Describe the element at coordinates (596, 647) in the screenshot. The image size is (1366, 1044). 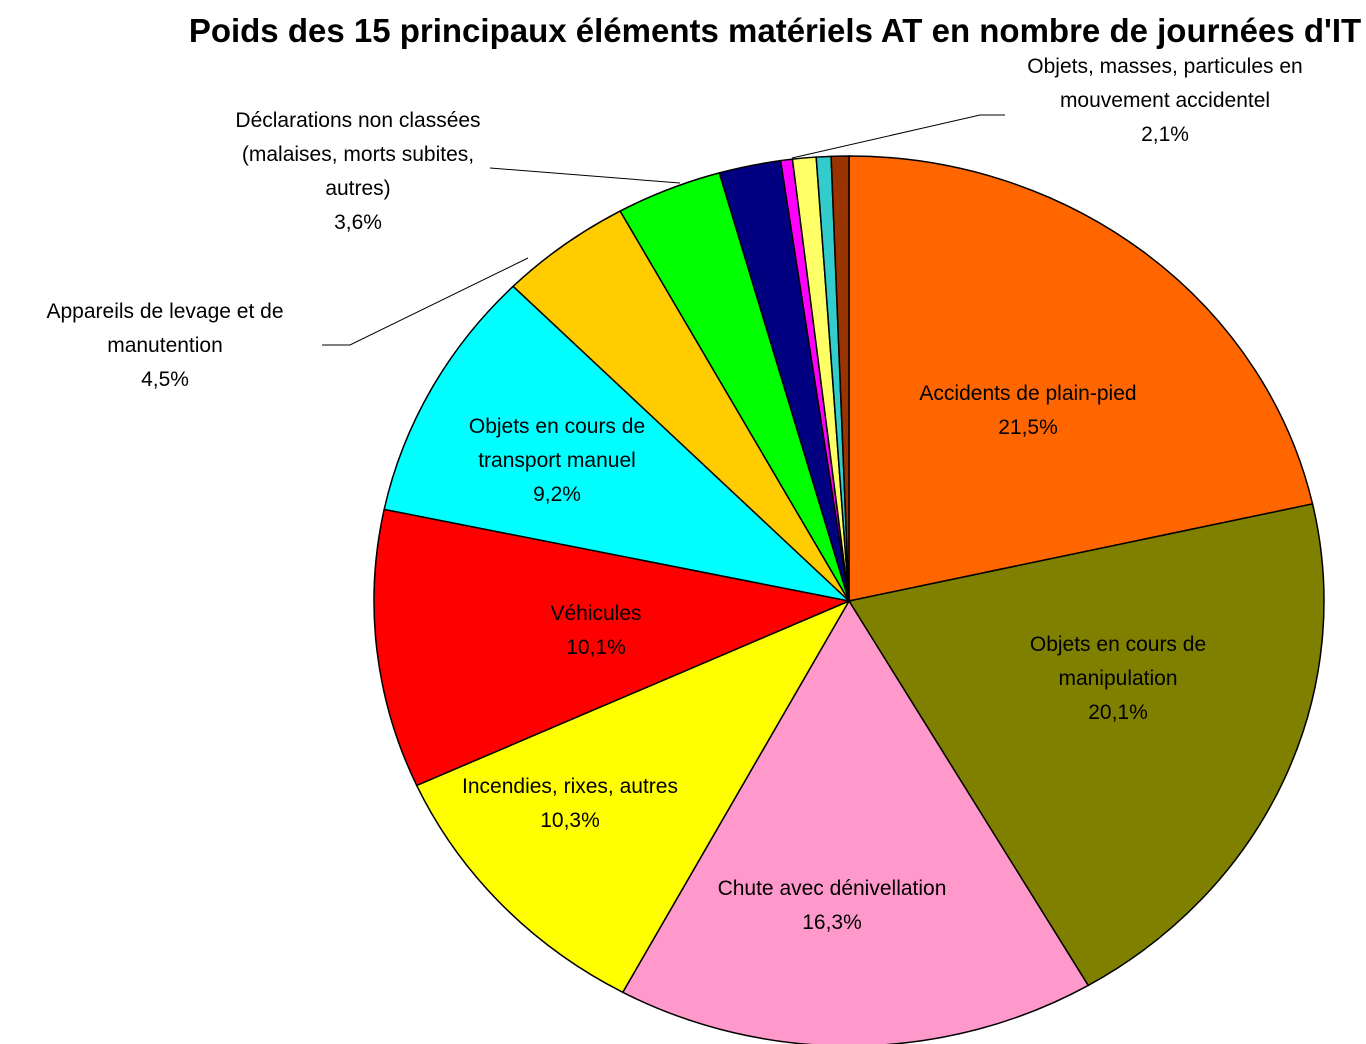
I see `value-label: 10,1%` at that location.